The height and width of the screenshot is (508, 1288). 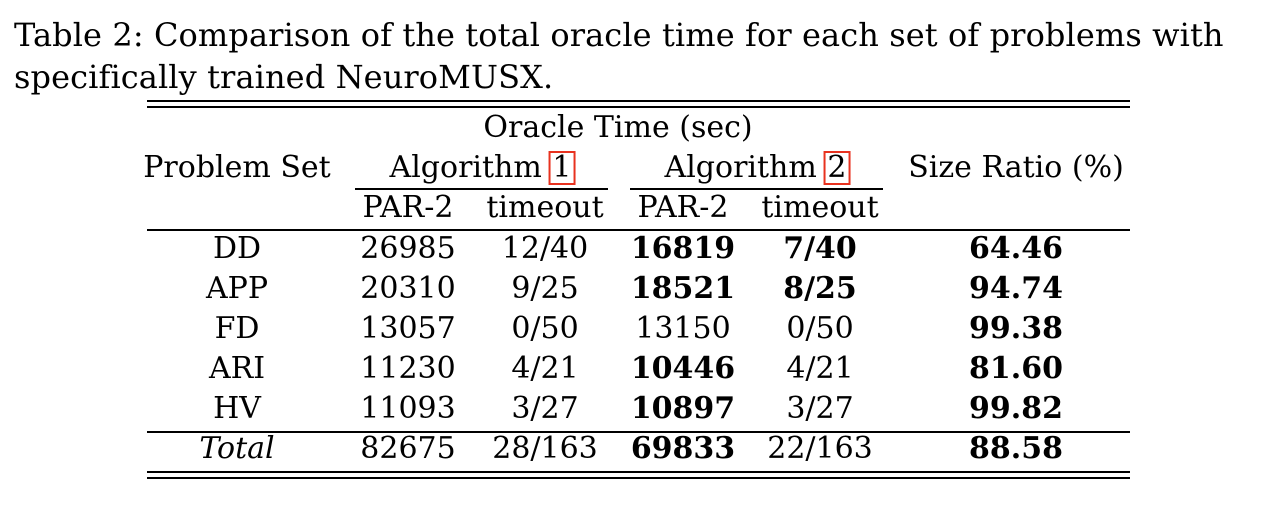 What do you see at coordinates (683, 207) in the screenshot?
I see `header-par2-2: PAR-2` at bounding box center [683, 207].